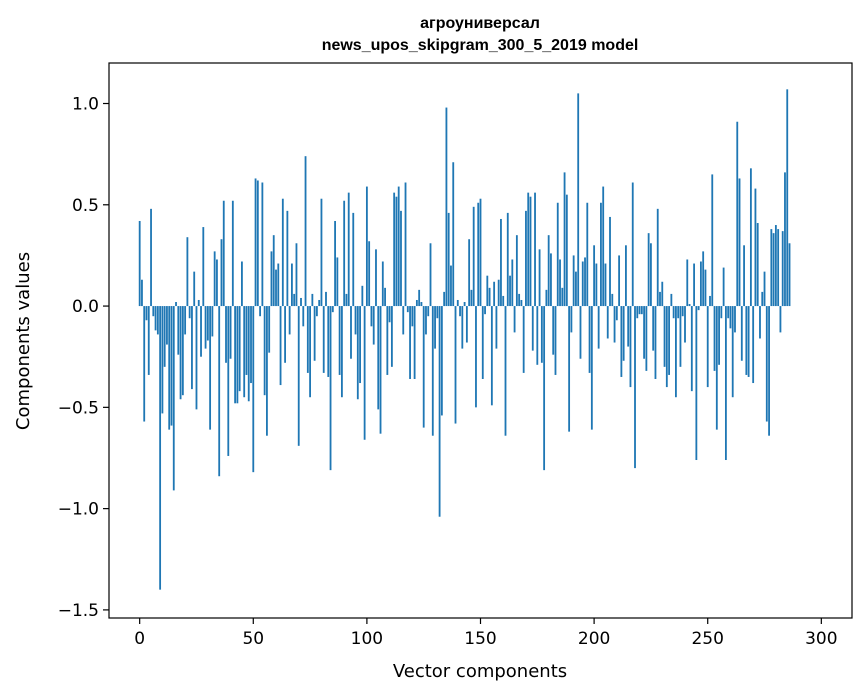 This screenshot has height=696, width=867. I want to click on x-axis-ticks: 0 50 100 150 200 250 300, so click(486, 633).